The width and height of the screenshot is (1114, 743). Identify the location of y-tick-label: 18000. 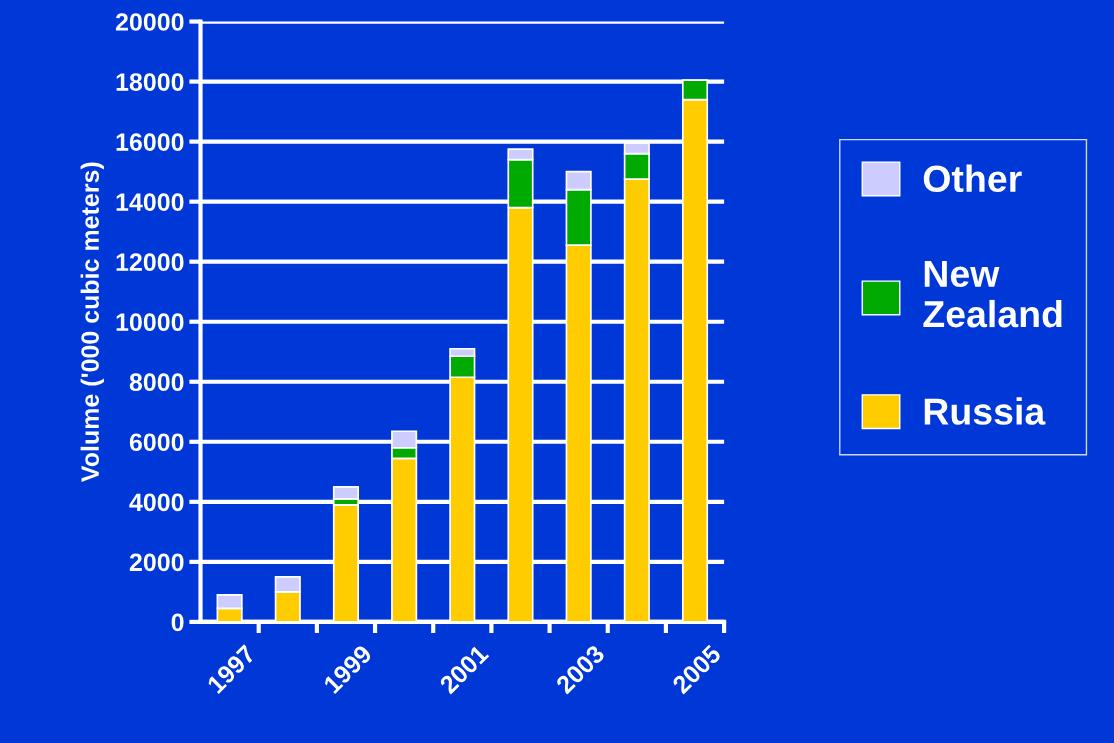
(150, 82).